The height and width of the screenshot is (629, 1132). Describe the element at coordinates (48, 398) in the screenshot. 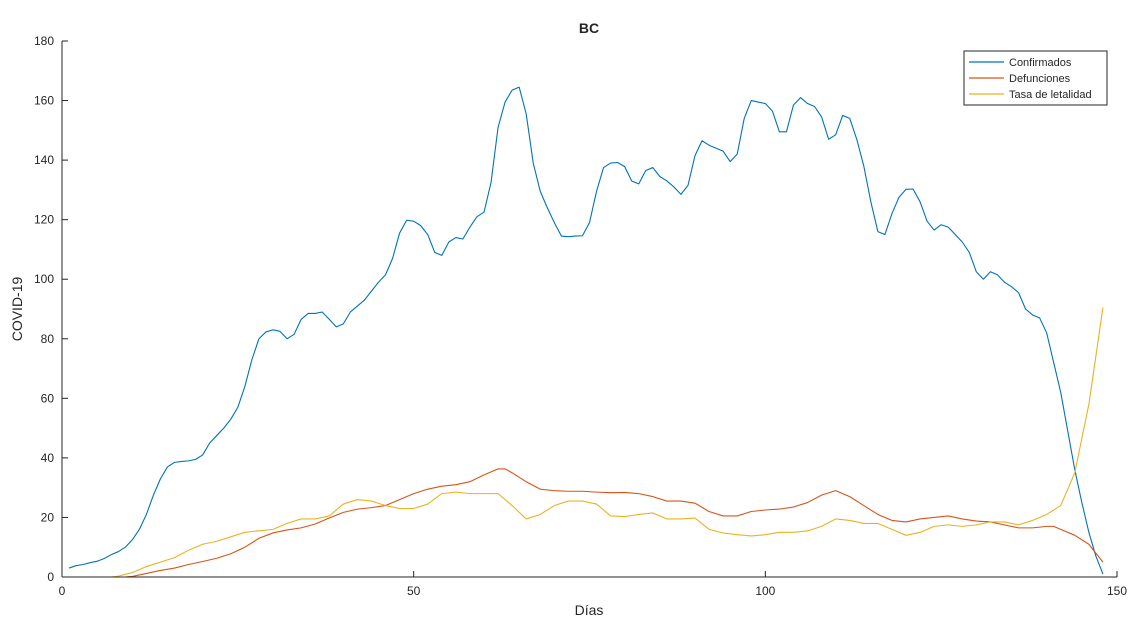

I see `y-tick-label: 60` at that location.